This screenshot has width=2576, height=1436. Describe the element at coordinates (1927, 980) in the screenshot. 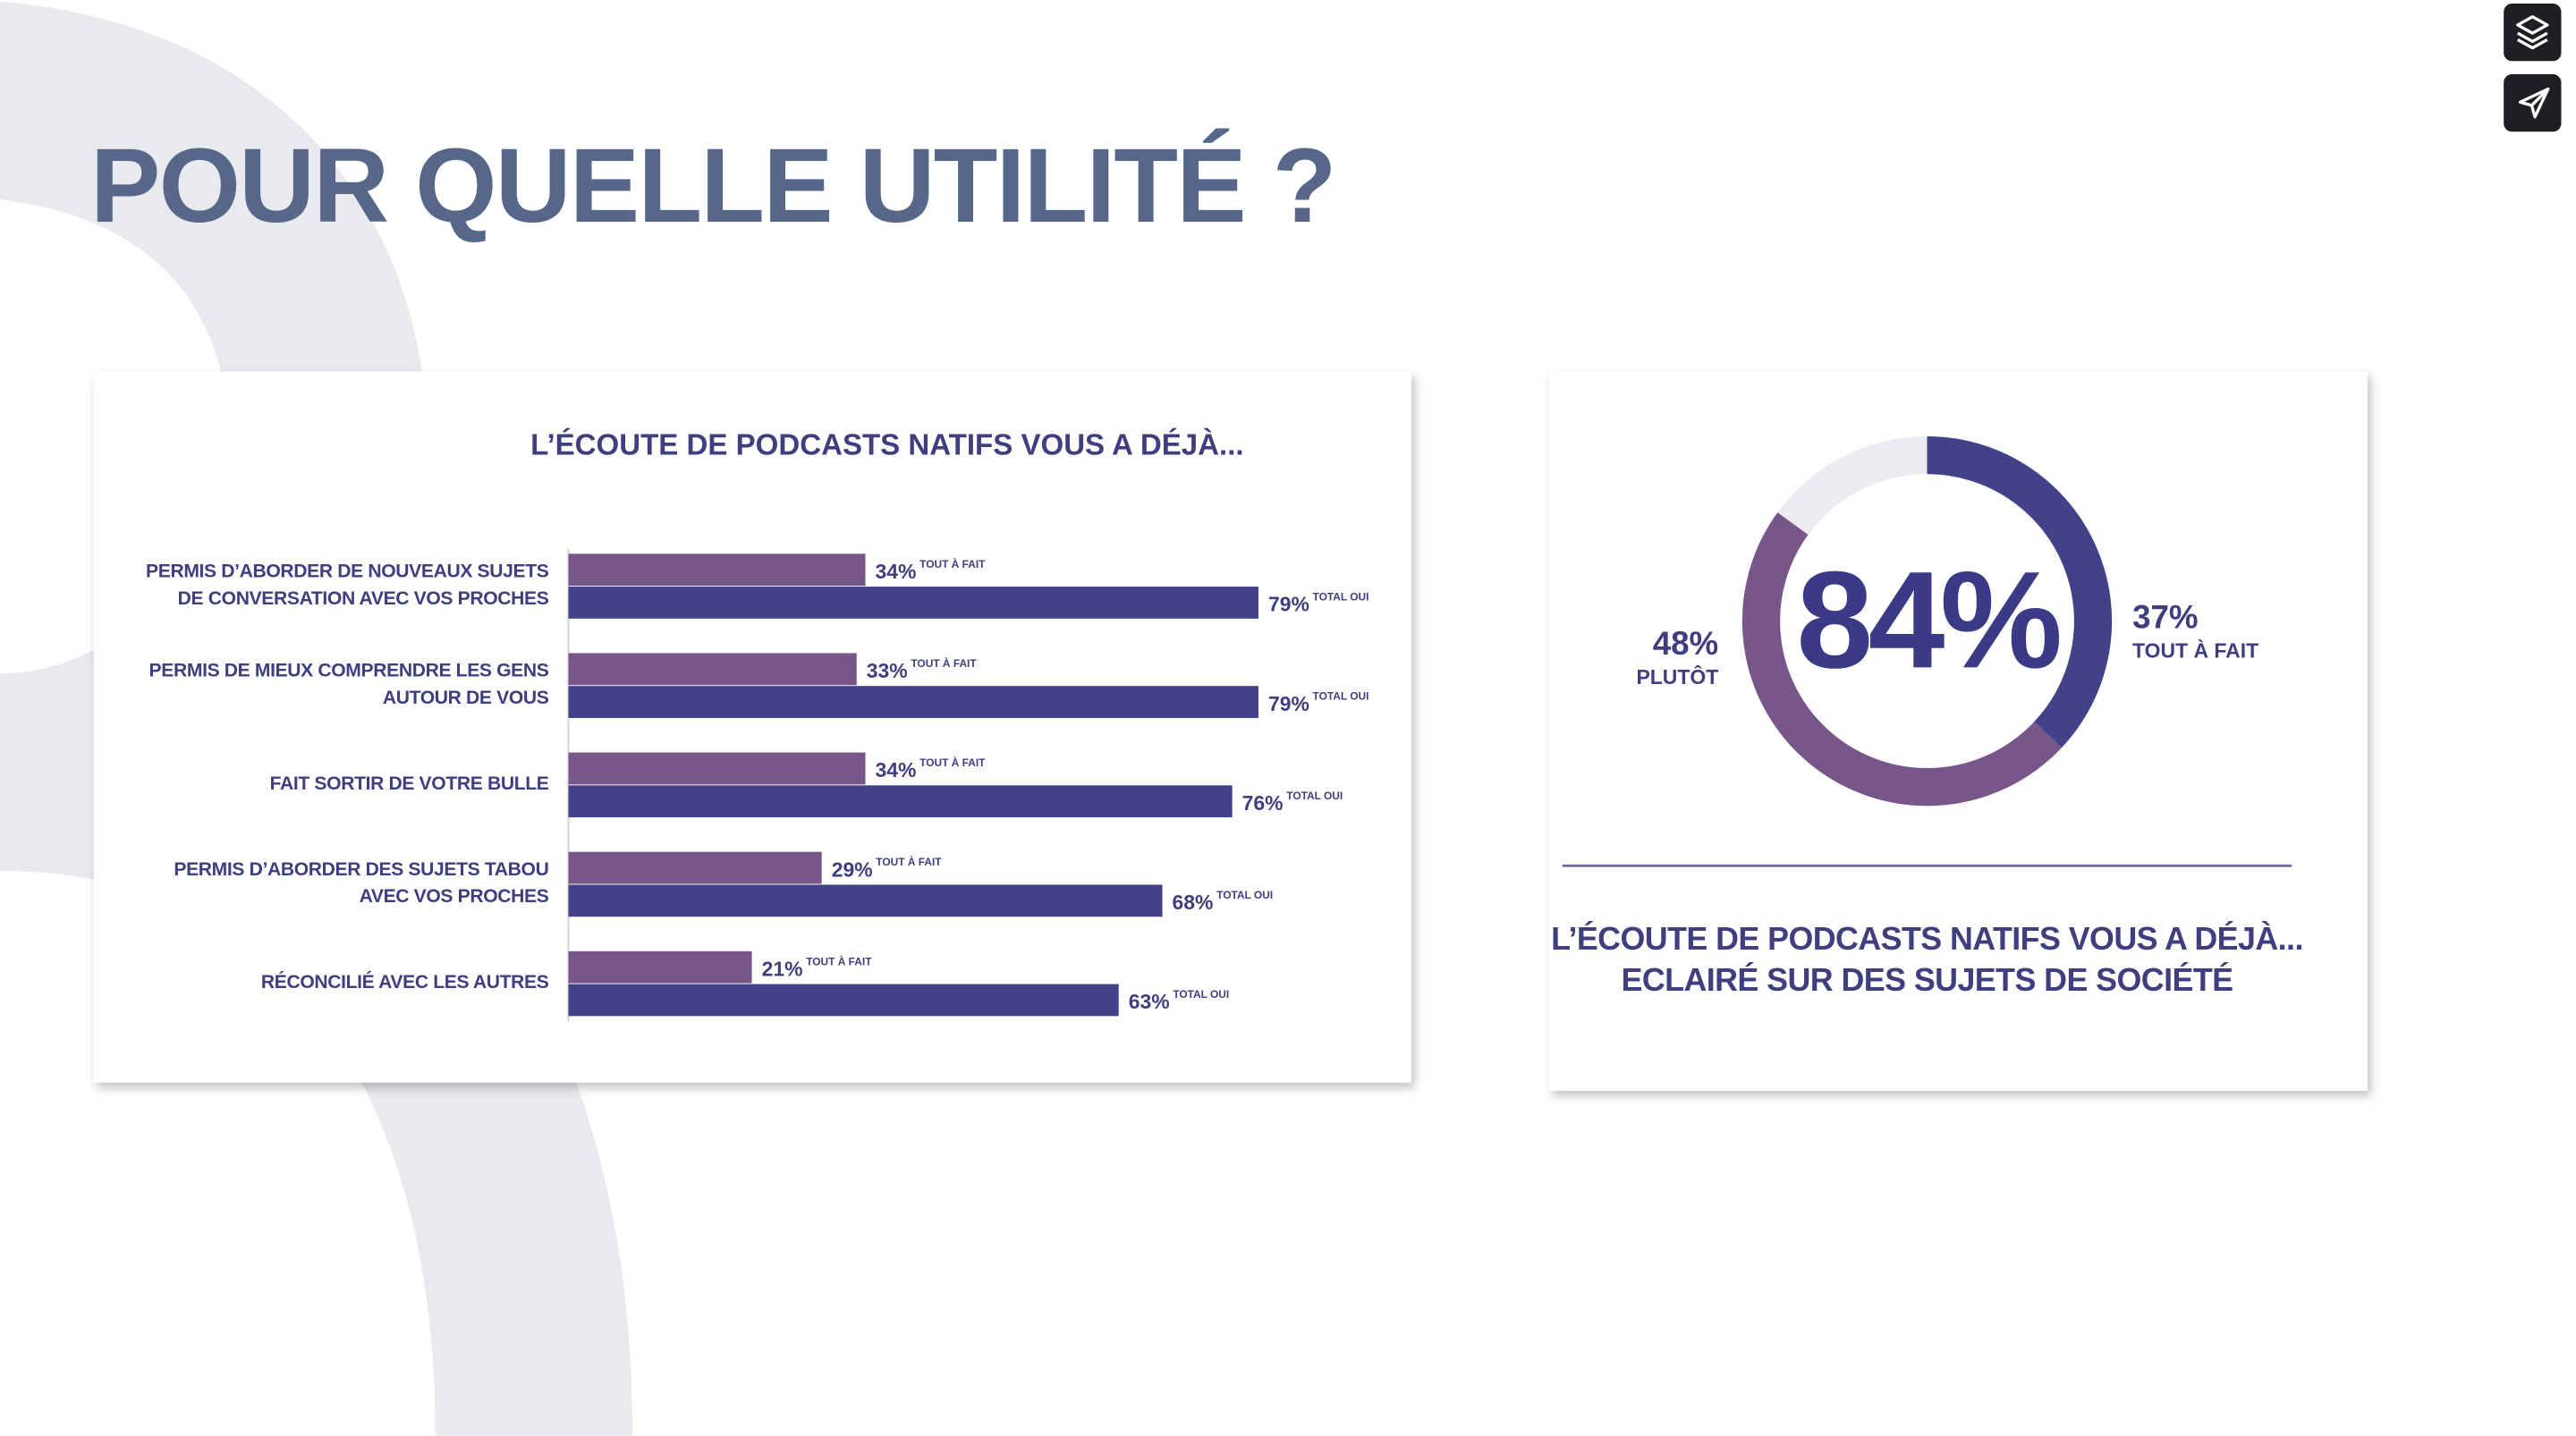

I see `chart-title: ECLAIRÉ SUR DES SUJETS DE SOCIÉTÉ` at that location.